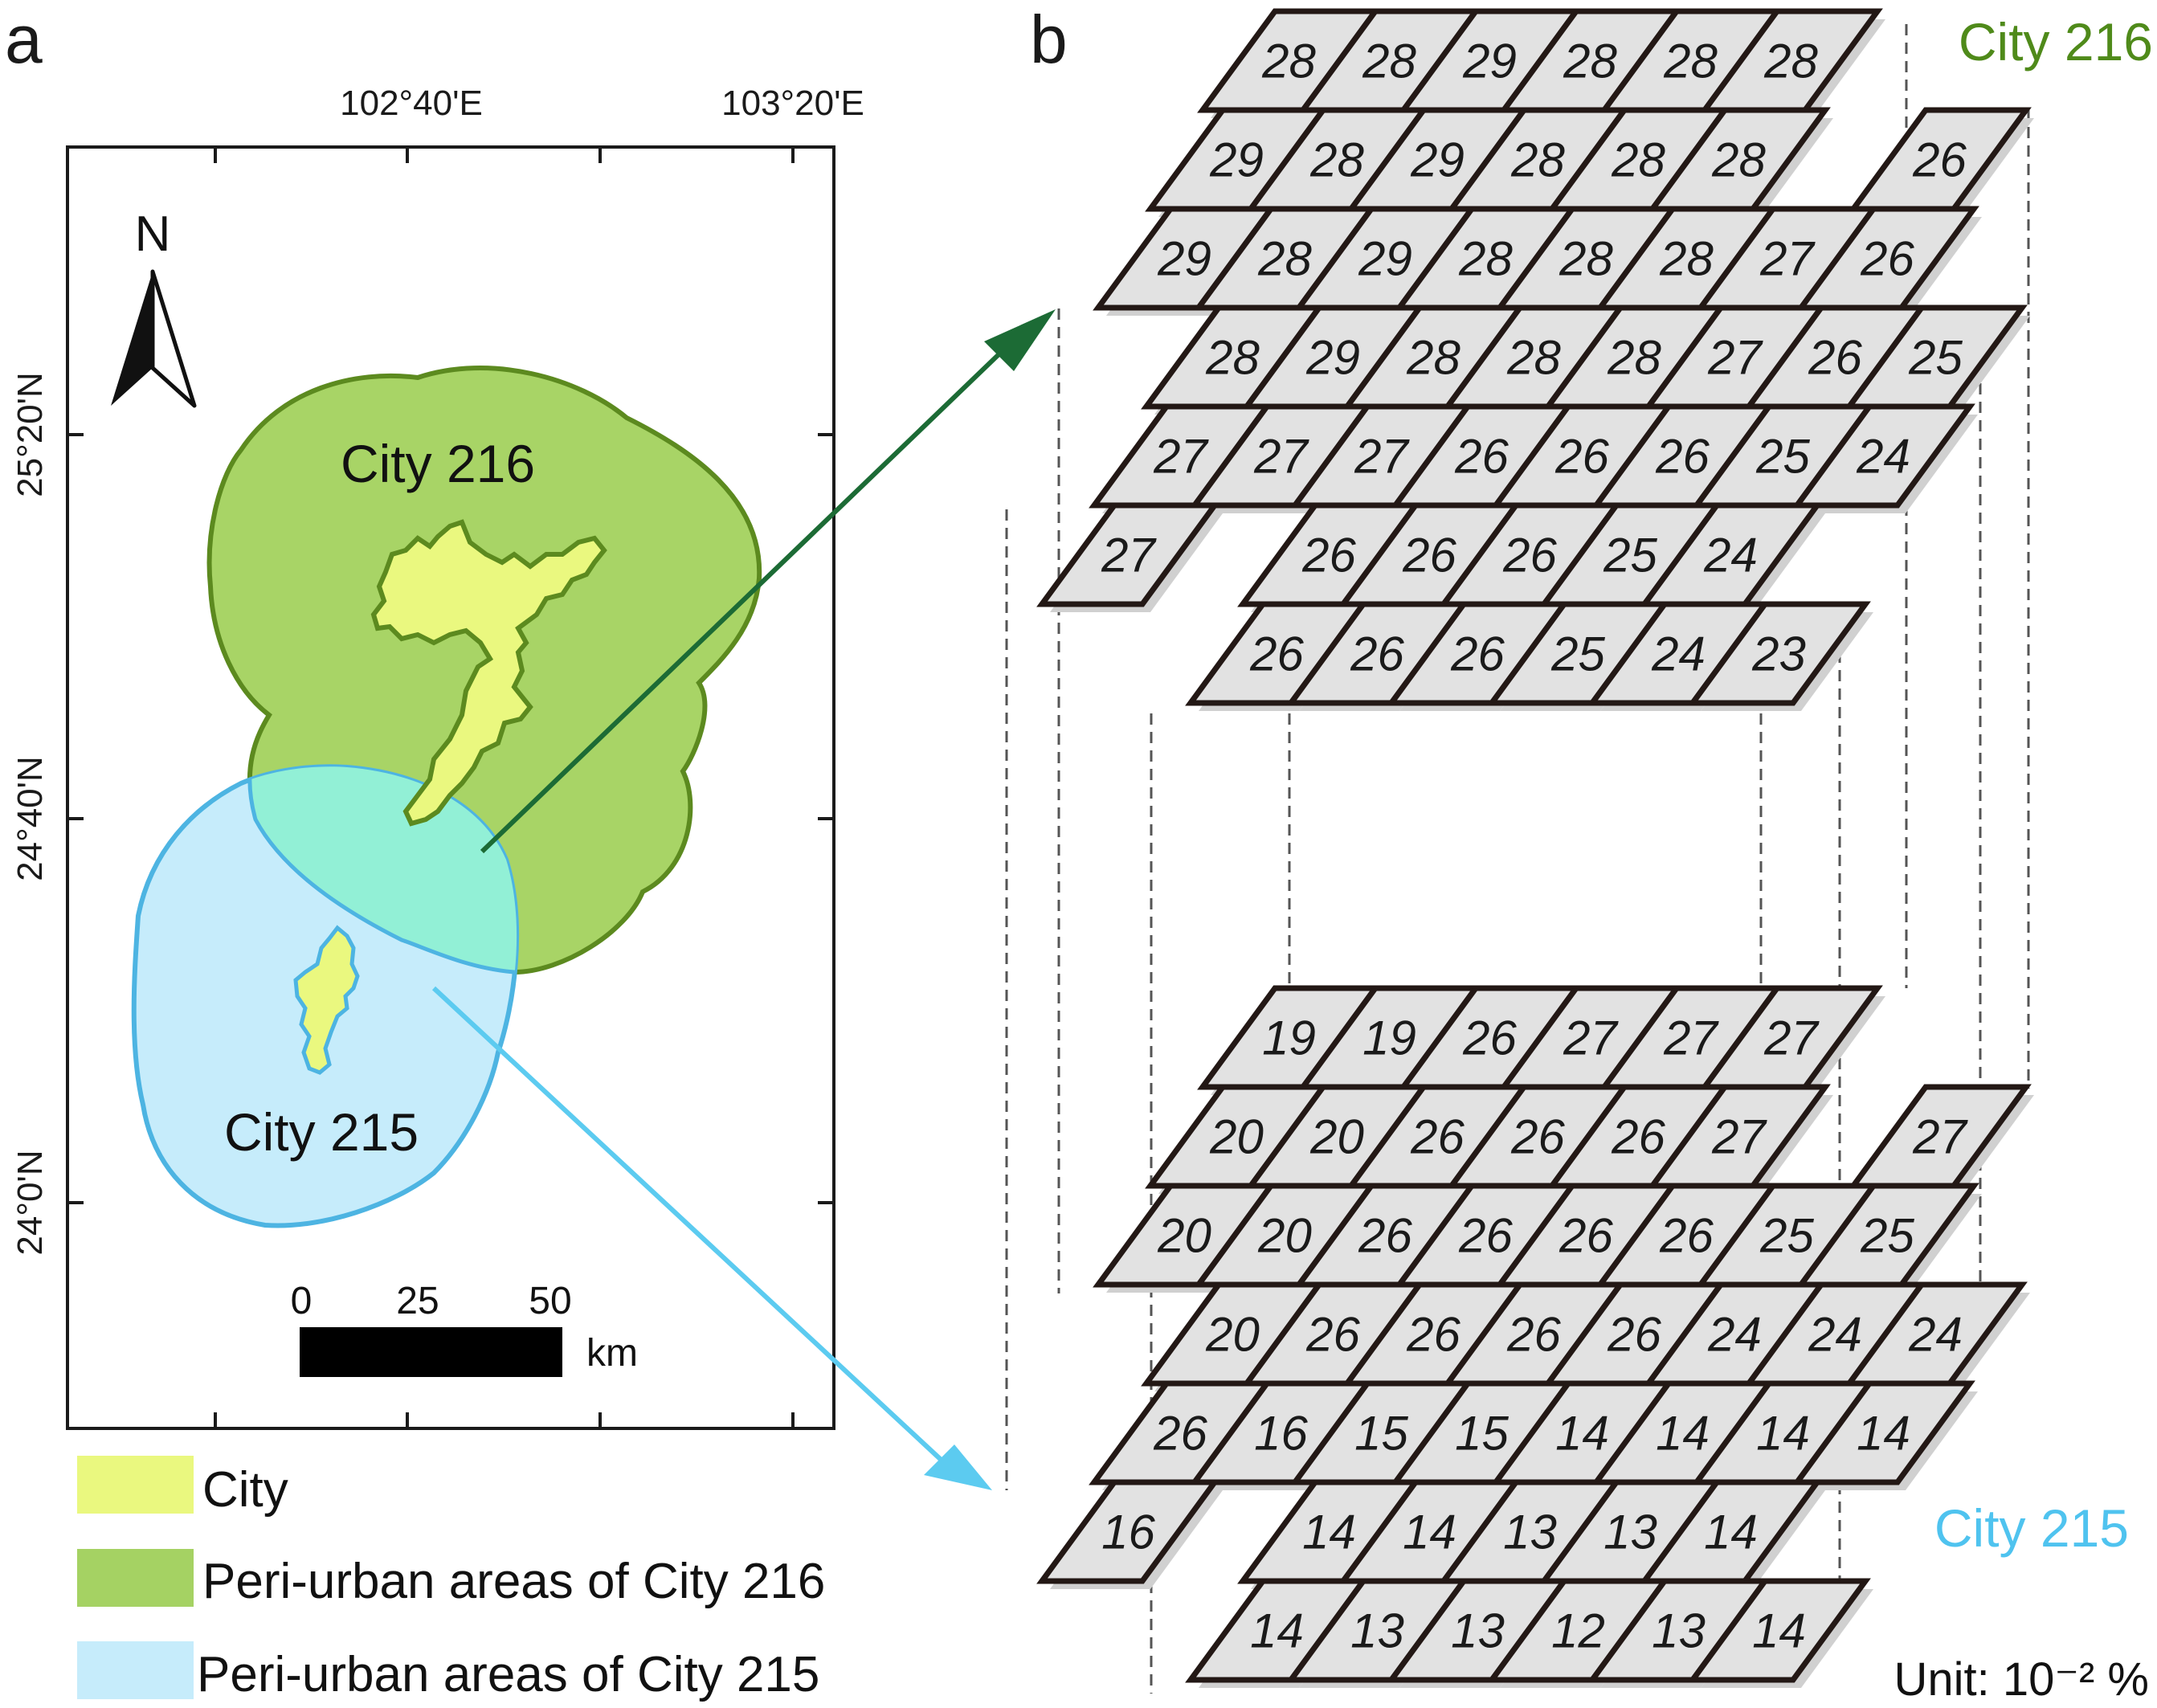 The width and height of the screenshot is (2157, 1708). Describe the element at coordinates (417, 1301) in the screenshot. I see `scale-label: 25` at that location.